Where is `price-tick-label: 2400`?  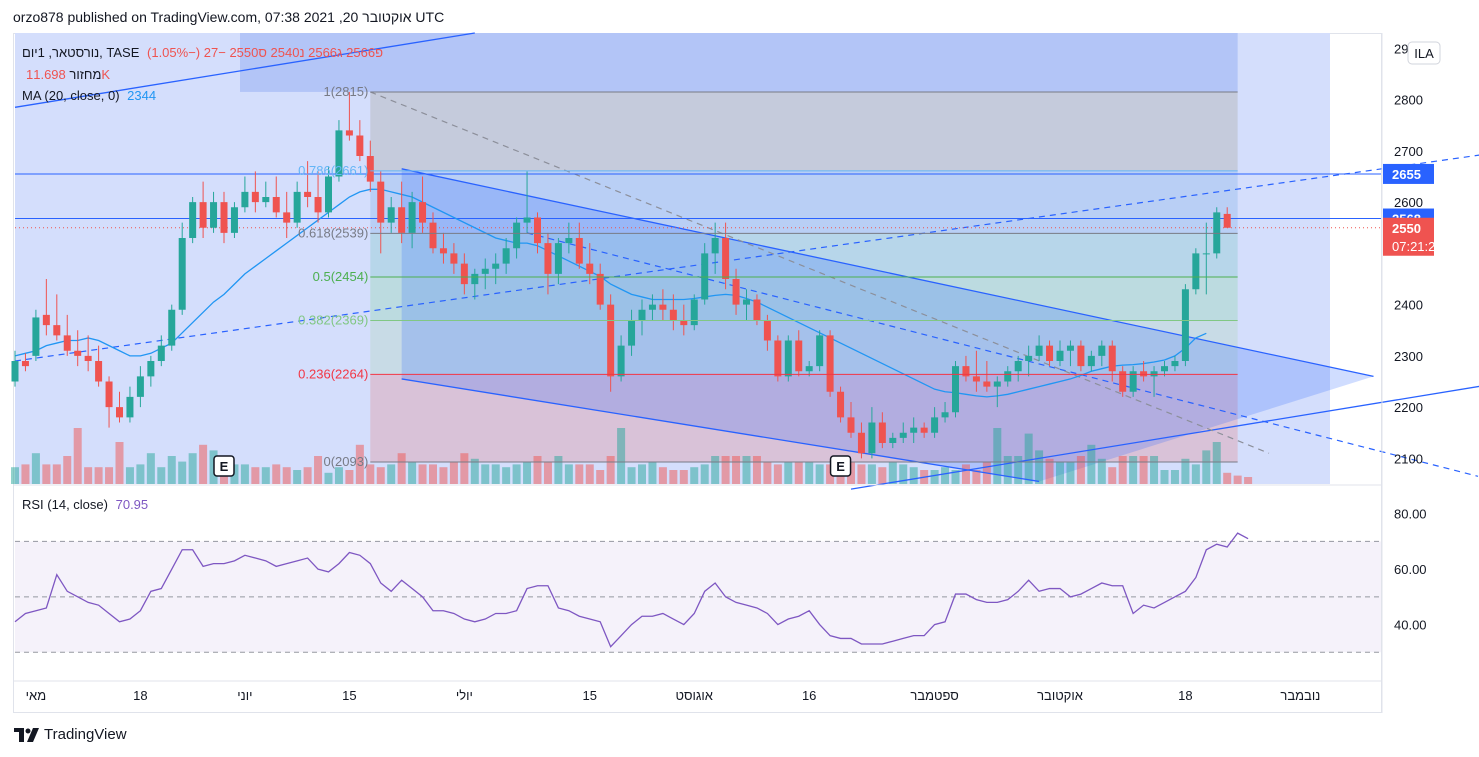
price-tick-label: 2400 is located at coordinates (1408, 305).